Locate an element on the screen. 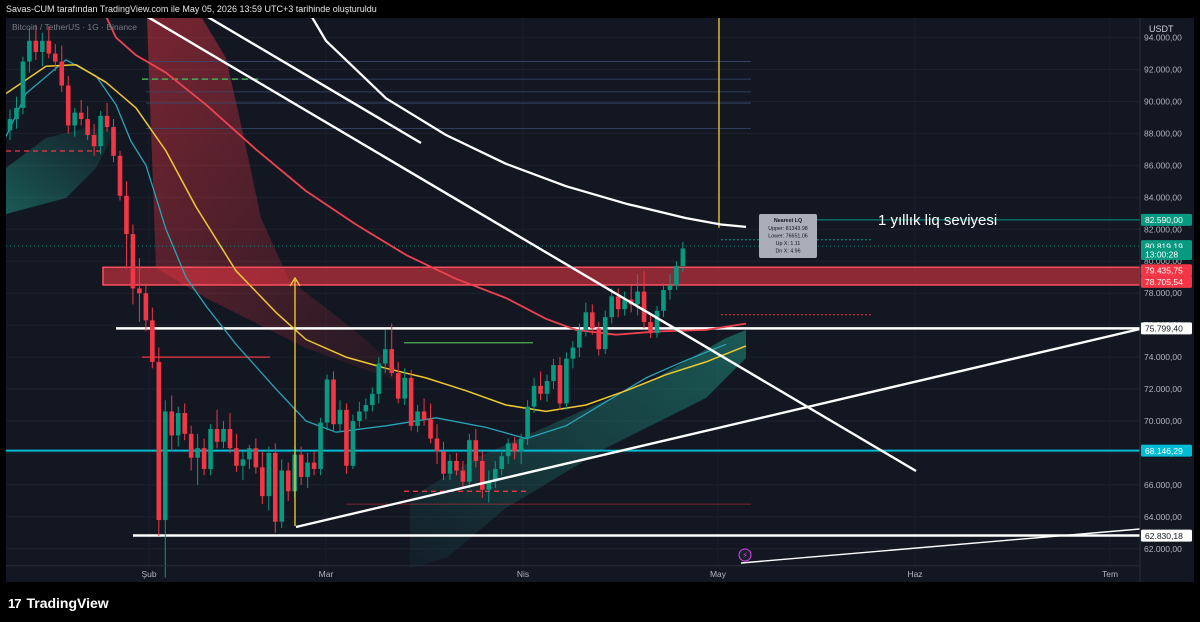 This screenshot has width=1200, height=622. lightning-icon: ⚡ is located at coordinates (745, 555).